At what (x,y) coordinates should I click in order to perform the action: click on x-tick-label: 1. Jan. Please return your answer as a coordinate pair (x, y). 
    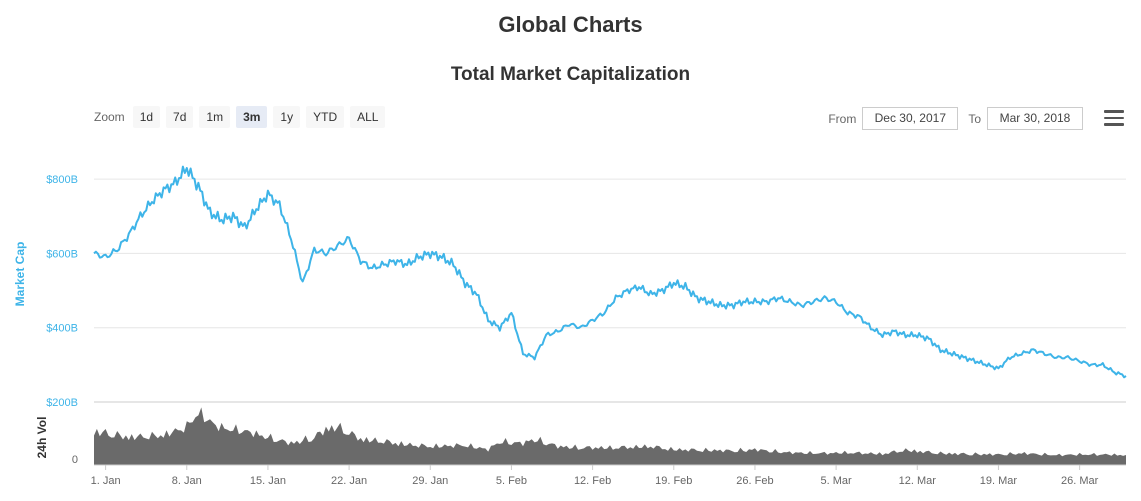
    Looking at the image, I should click on (106, 481).